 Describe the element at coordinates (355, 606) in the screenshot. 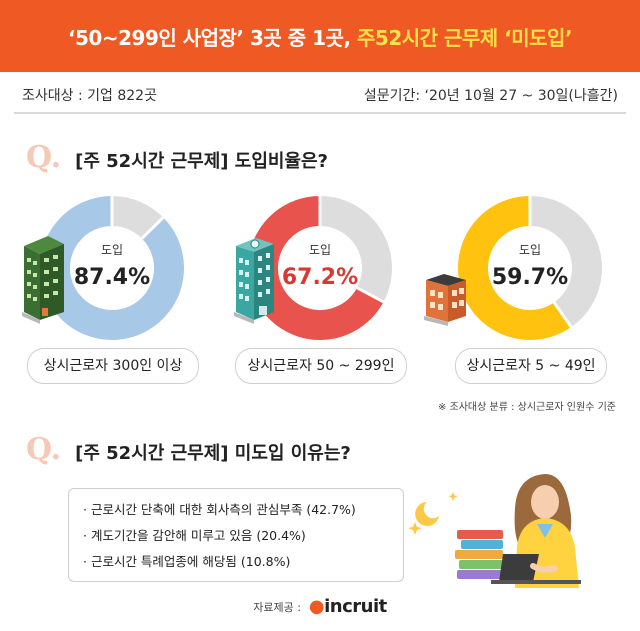

I see `incruit-logo-text: incruit` at that location.